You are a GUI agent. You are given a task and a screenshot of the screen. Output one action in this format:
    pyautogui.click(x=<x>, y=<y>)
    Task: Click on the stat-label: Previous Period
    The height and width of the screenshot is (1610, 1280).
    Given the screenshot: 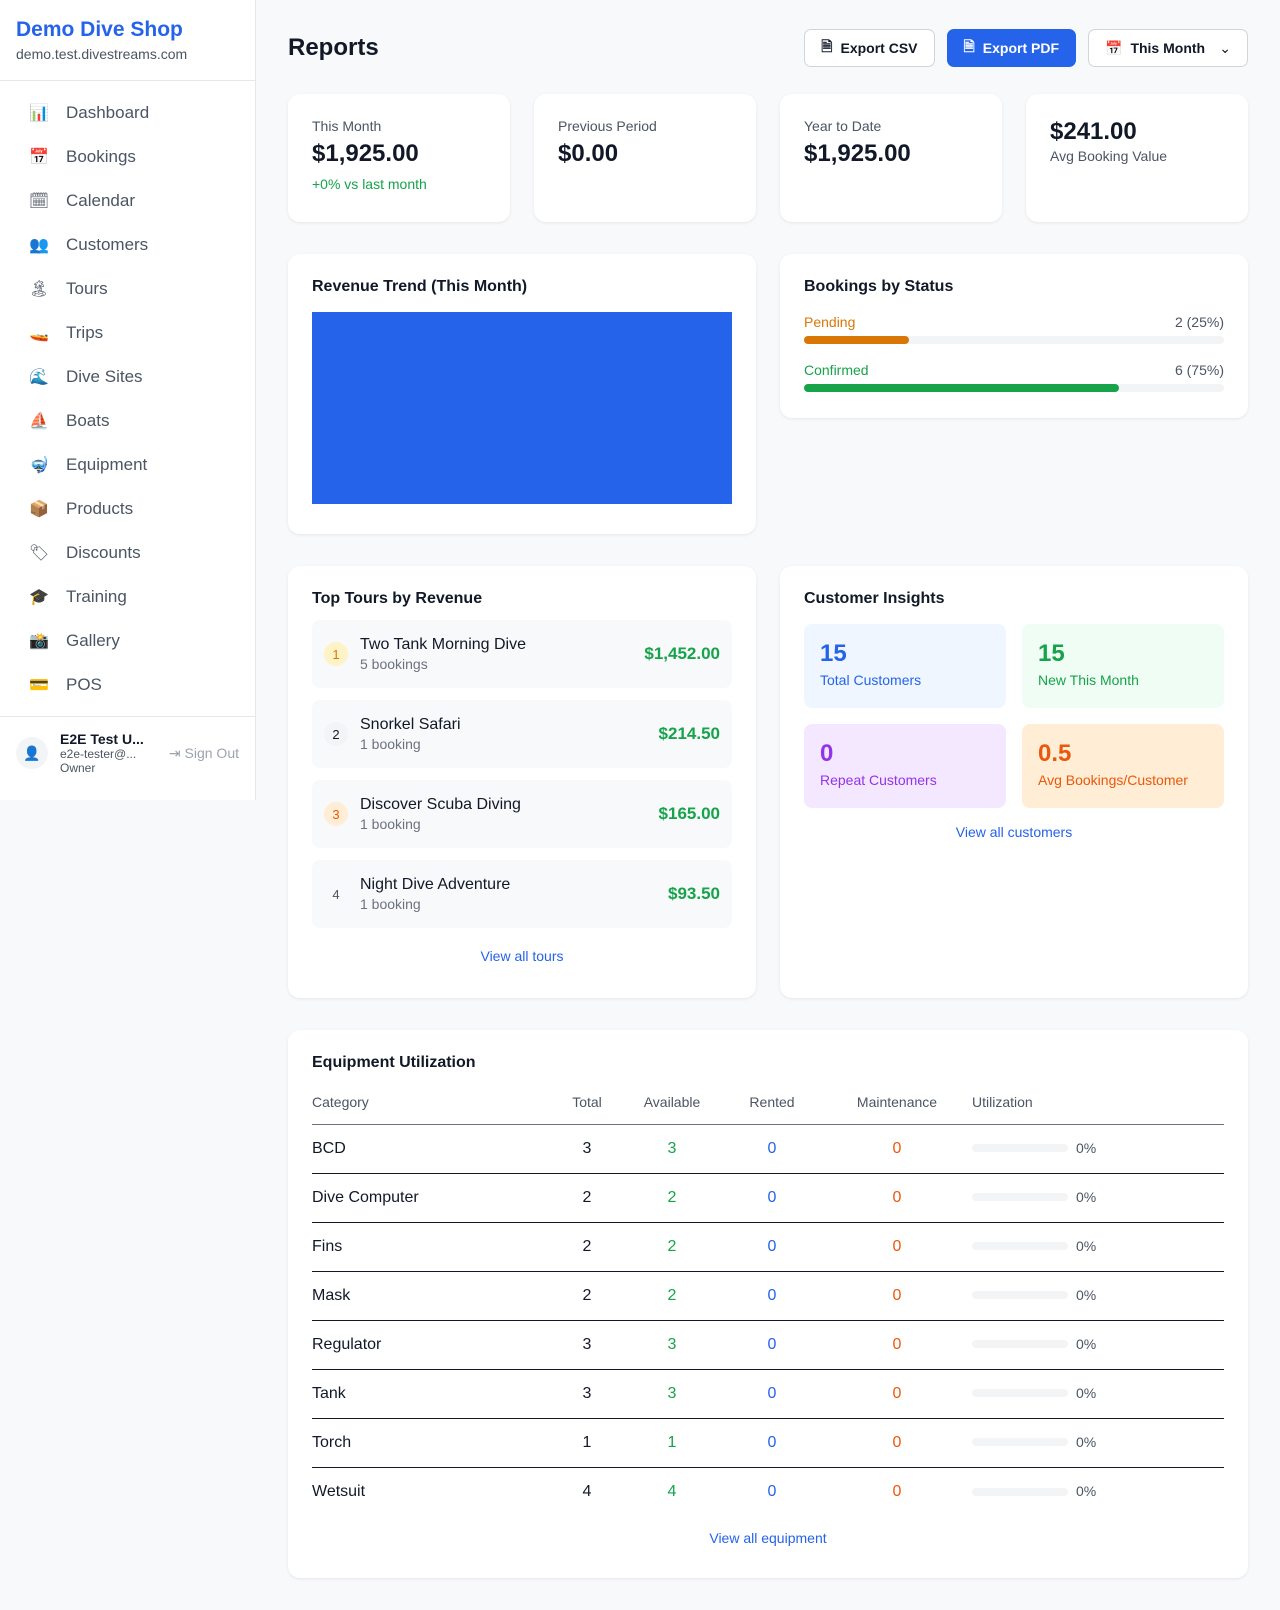 What is the action you would take?
    pyautogui.click(x=607, y=126)
    